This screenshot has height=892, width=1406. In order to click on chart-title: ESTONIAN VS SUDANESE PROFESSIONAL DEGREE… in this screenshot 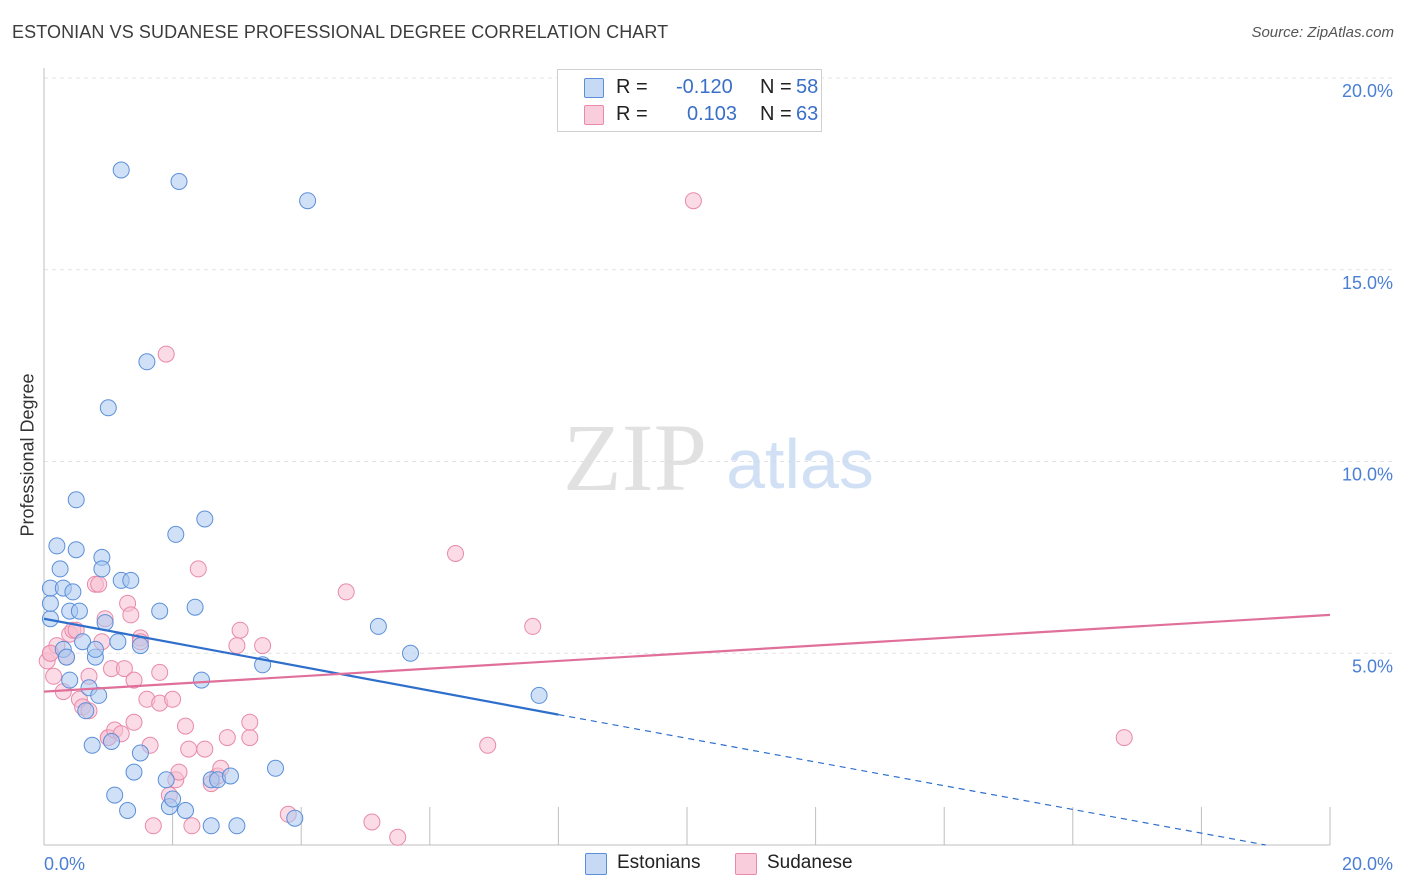, I will do `click(340, 32)`.